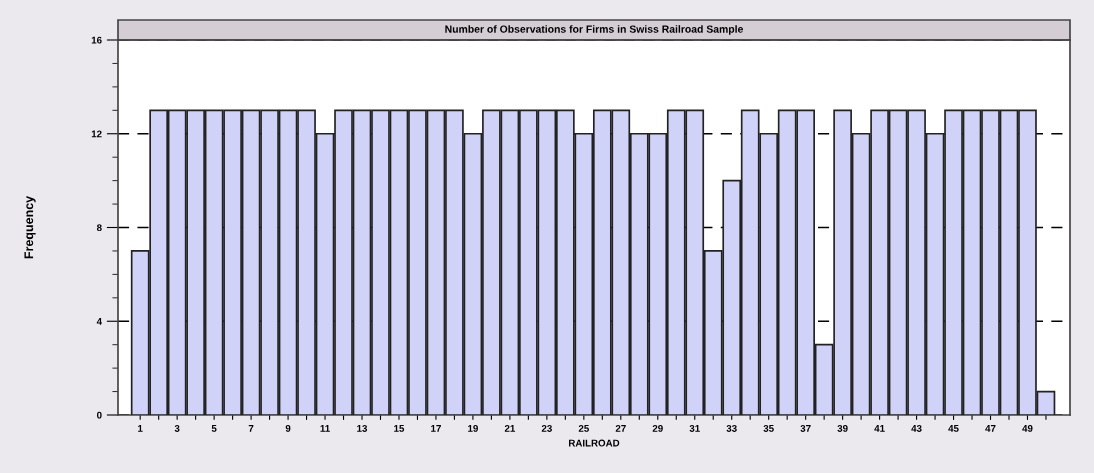  Describe the element at coordinates (251, 428) in the screenshot. I see `x-tick-label: 7` at that location.